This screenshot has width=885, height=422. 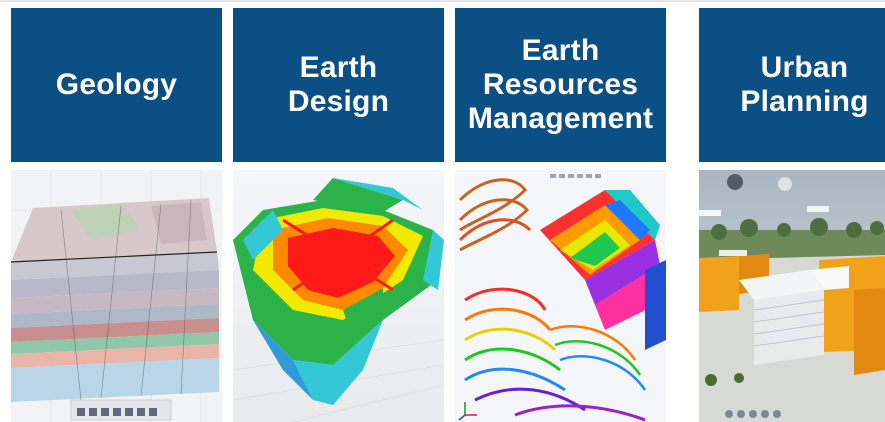 I want to click on top-divider, so click(x=442, y=1).